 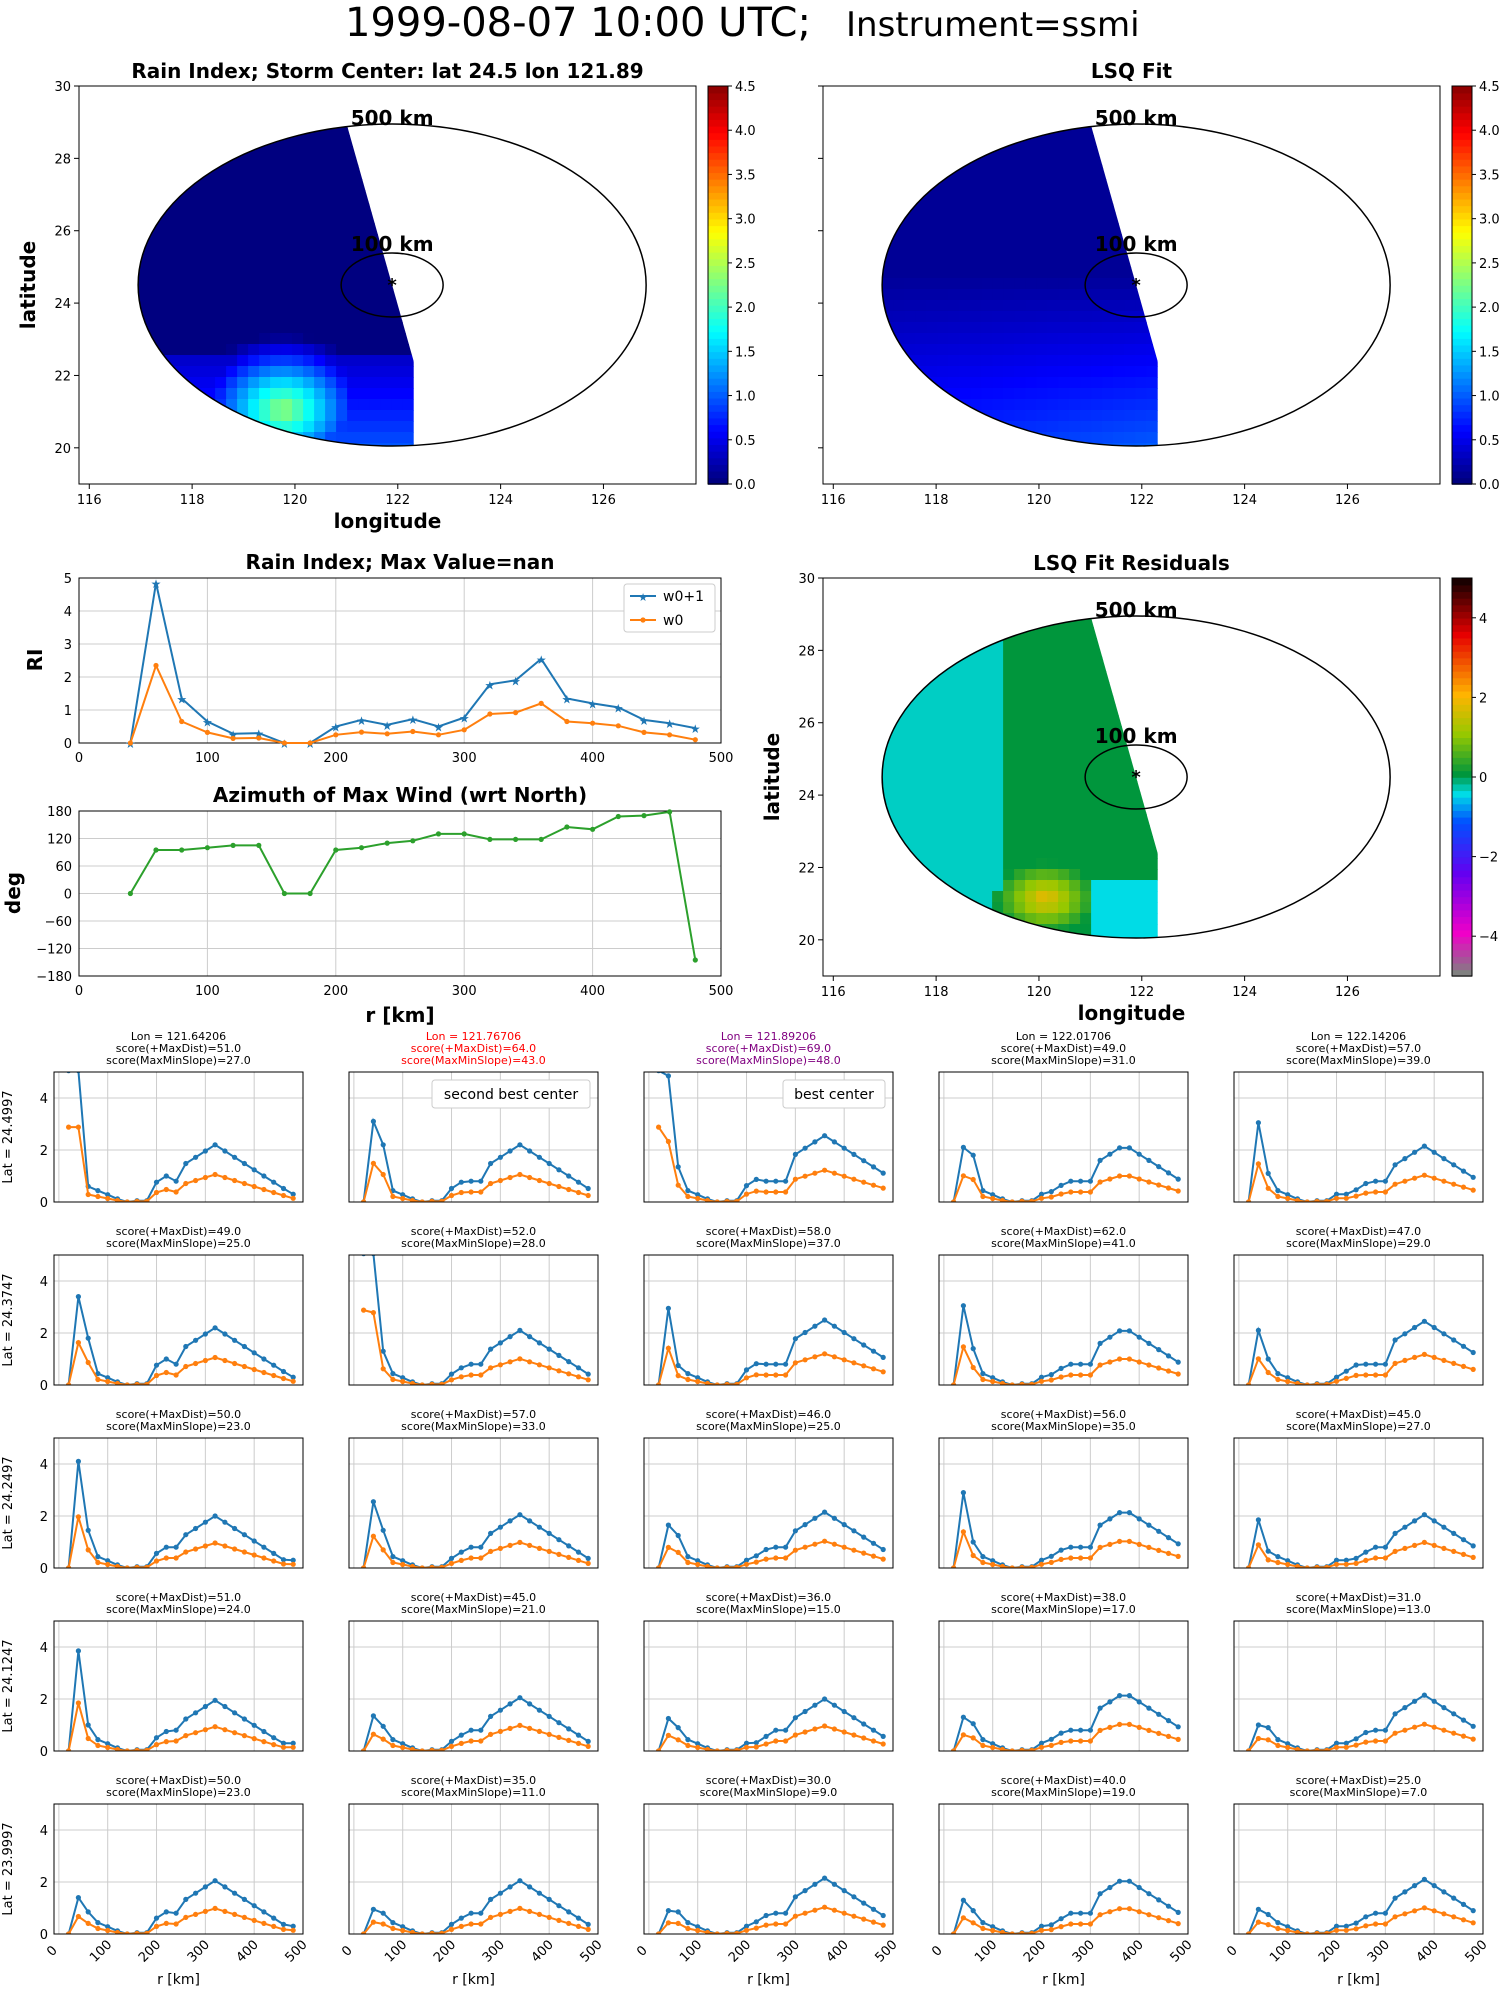 What do you see at coordinates (28, 285) in the screenshot?
I see `y-axis-label: latitude` at bounding box center [28, 285].